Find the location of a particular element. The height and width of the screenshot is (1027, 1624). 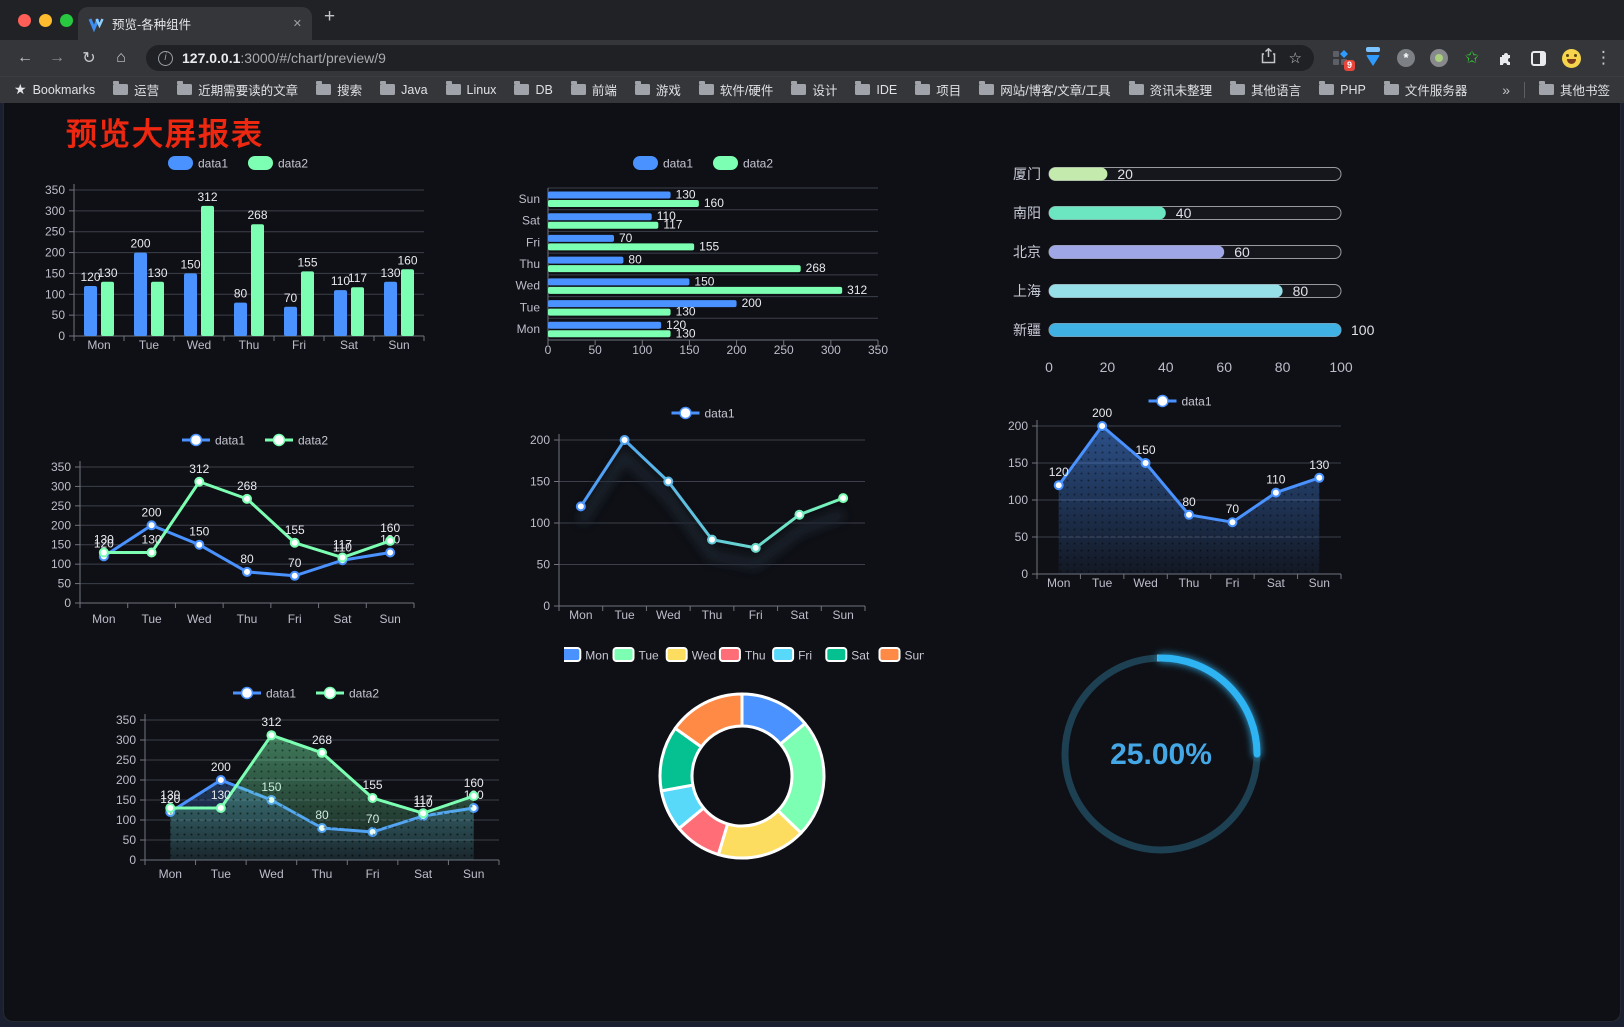

forward-icon: → is located at coordinates (57, 57).